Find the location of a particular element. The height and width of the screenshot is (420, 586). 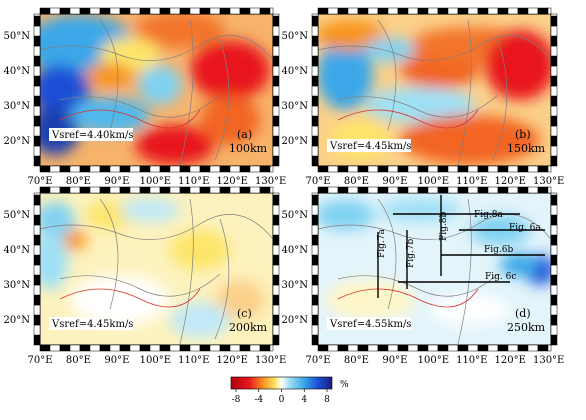

colorbar-tick-label: 8 is located at coordinates (327, 400).